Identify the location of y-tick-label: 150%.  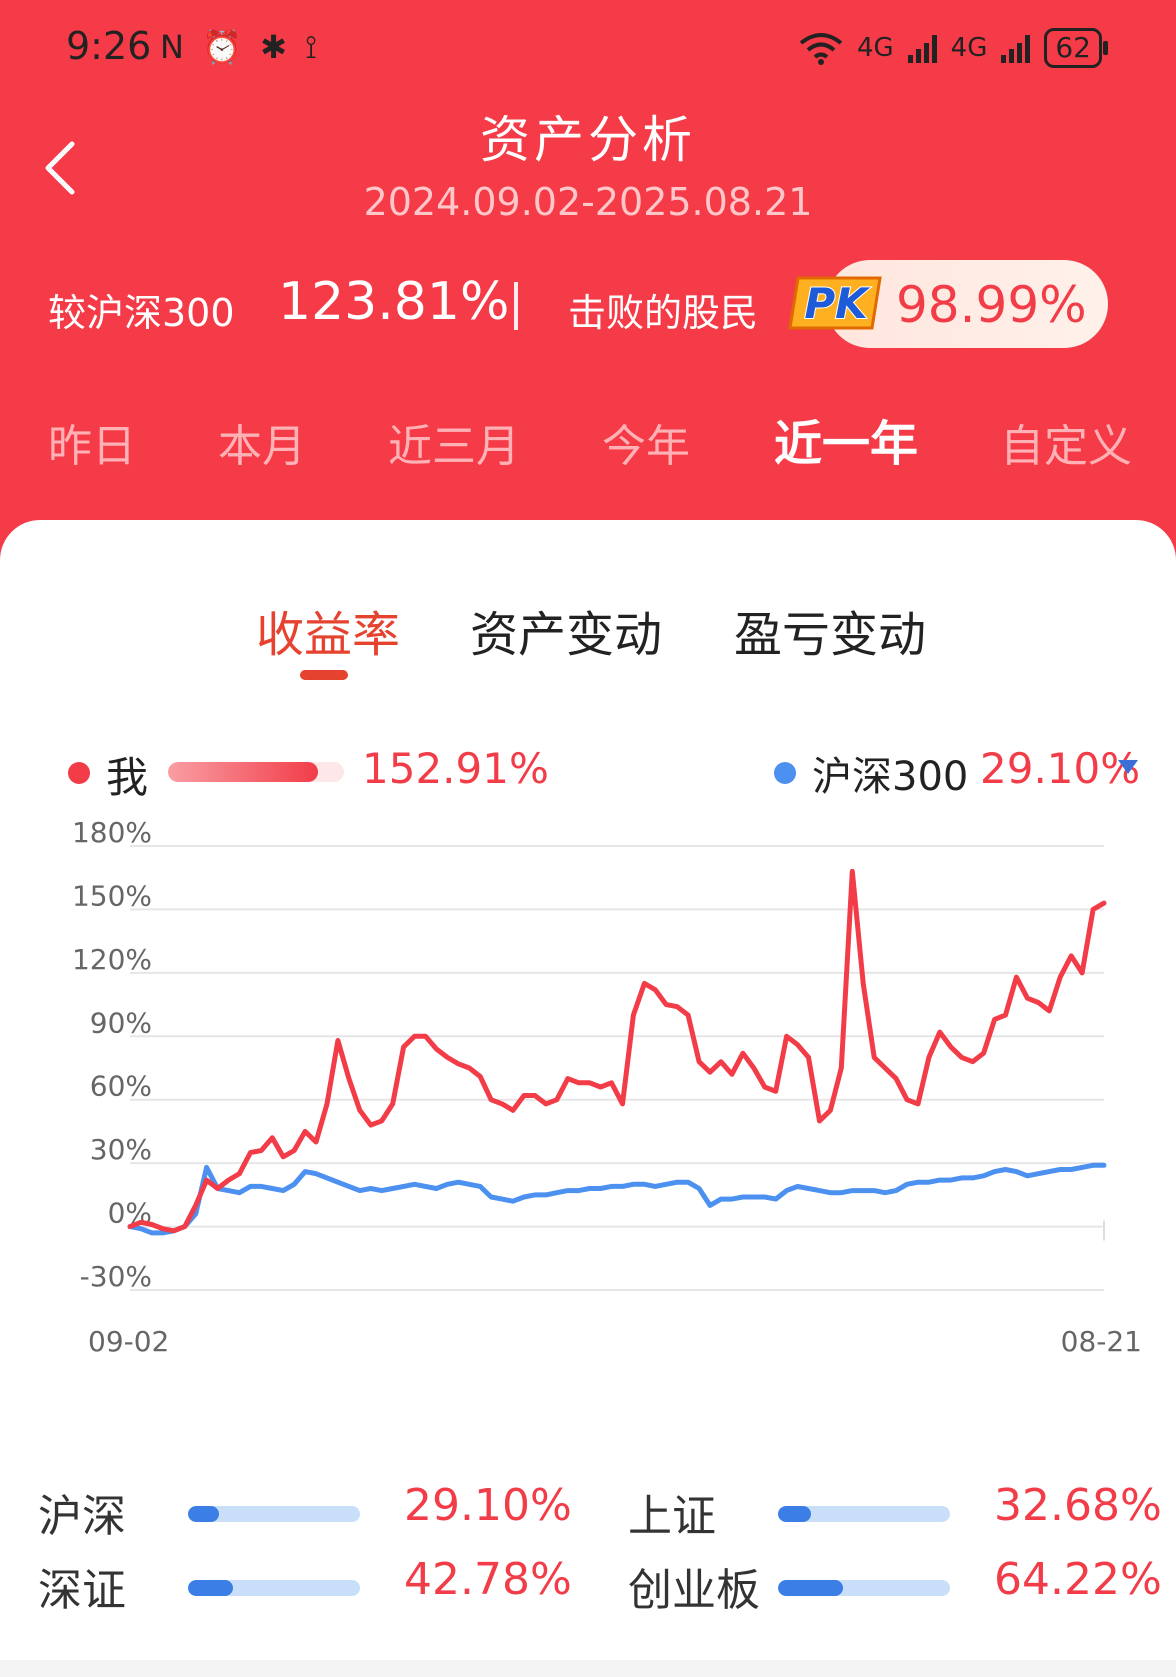
(112, 895).